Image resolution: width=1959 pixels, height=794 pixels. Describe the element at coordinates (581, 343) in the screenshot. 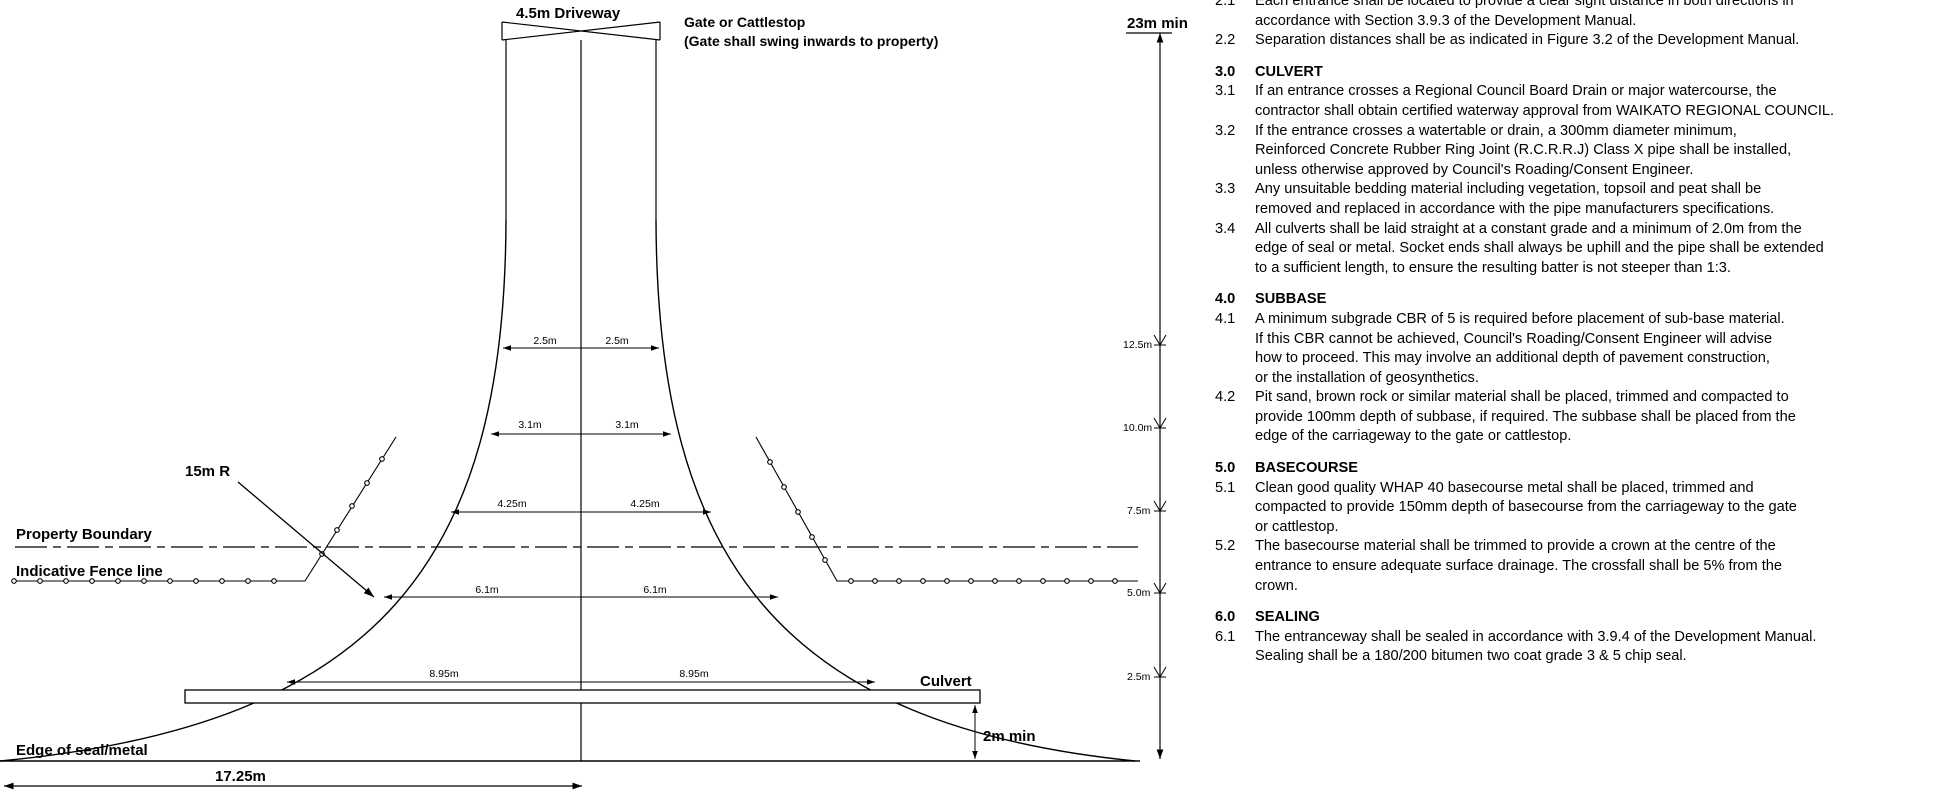

I see `width-dim-12-5: 2.5m 2.5m` at that location.